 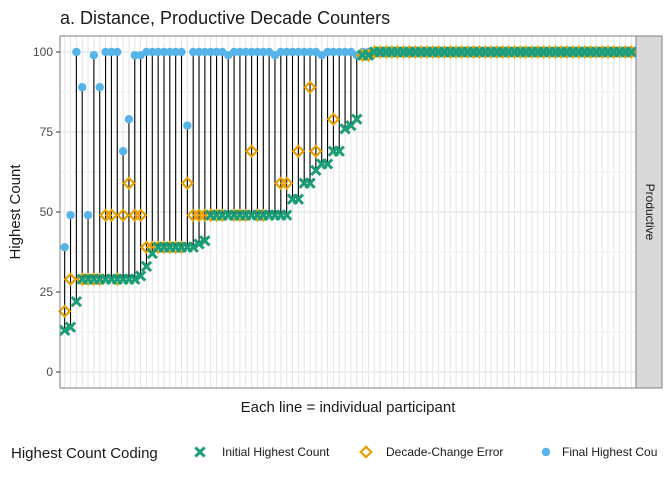 What do you see at coordinates (366, 452) in the screenshot?
I see `legend-decade-icon` at bounding box center [366, 452].